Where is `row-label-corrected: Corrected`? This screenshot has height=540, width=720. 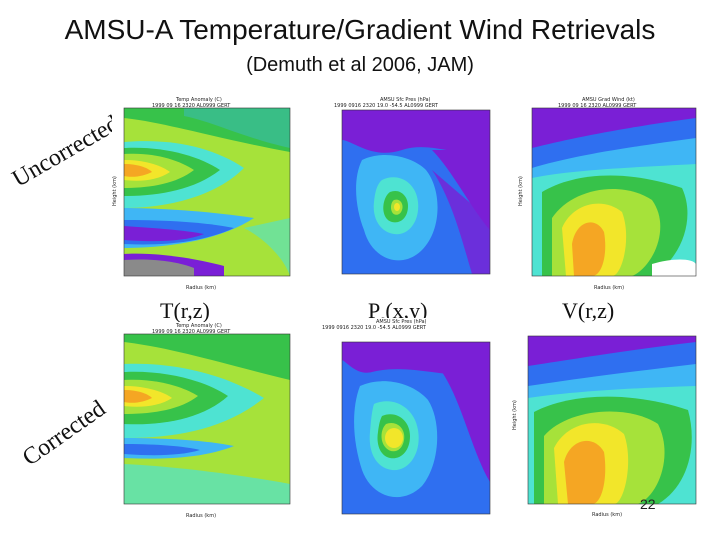 row-label-corrected: Corrected is located at coordinates (64, 433).